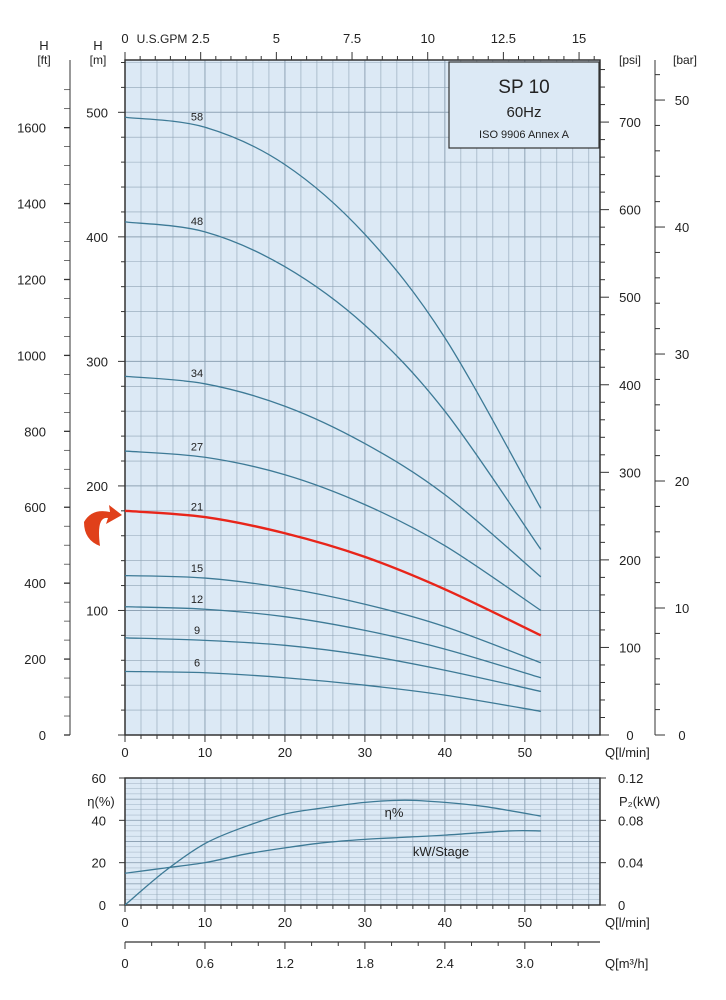  Describe the element at coordinates (630, 385) in the screenshot. I see `psi-tick-label: 400` at that location.